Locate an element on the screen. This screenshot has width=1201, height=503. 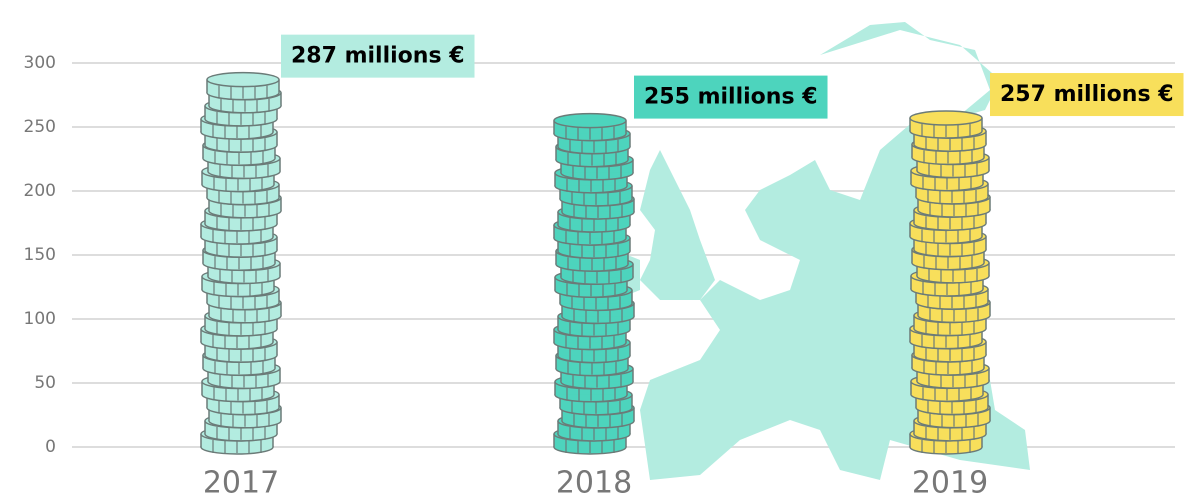
x-tick-label: 2018 is located at coordinates (594, 483).